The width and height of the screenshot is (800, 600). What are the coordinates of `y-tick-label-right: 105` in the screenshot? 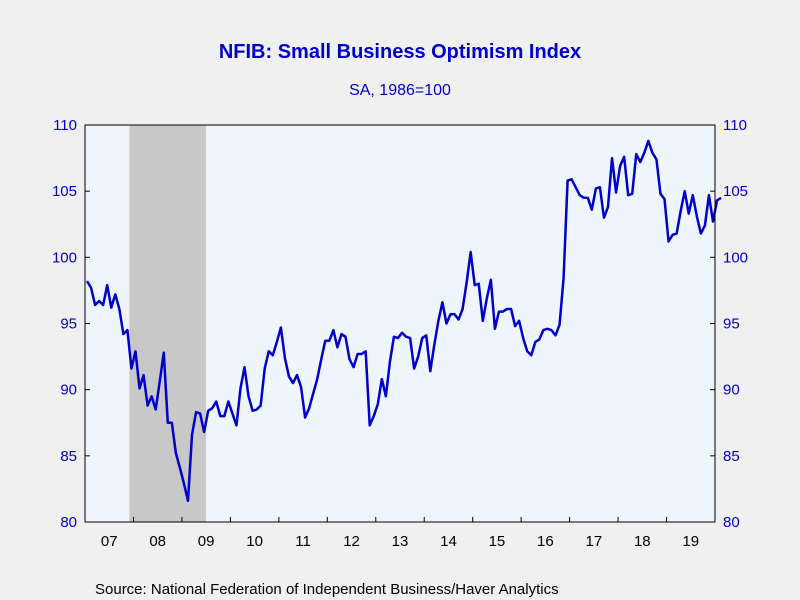 It's located at (735, 191).